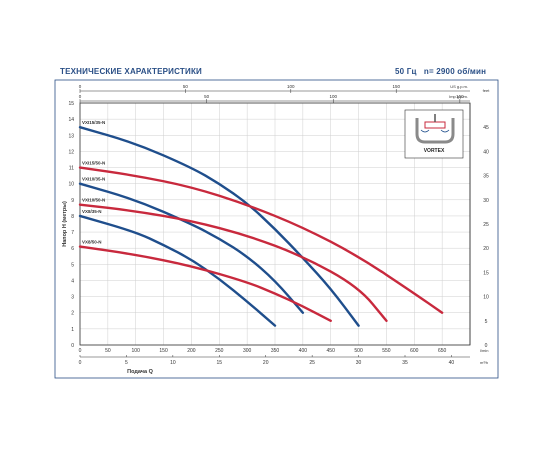  Describe the element at coordinates (72, 201) in the screenshot. I see `y-tick-label: 9` at that location.